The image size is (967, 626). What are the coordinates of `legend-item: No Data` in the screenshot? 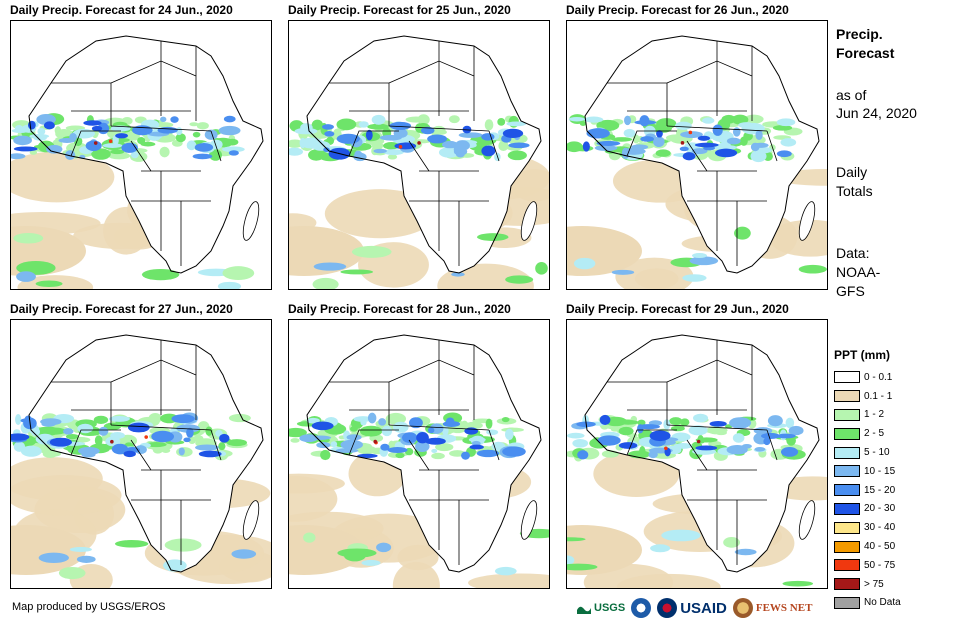 It's located at (894, 603).